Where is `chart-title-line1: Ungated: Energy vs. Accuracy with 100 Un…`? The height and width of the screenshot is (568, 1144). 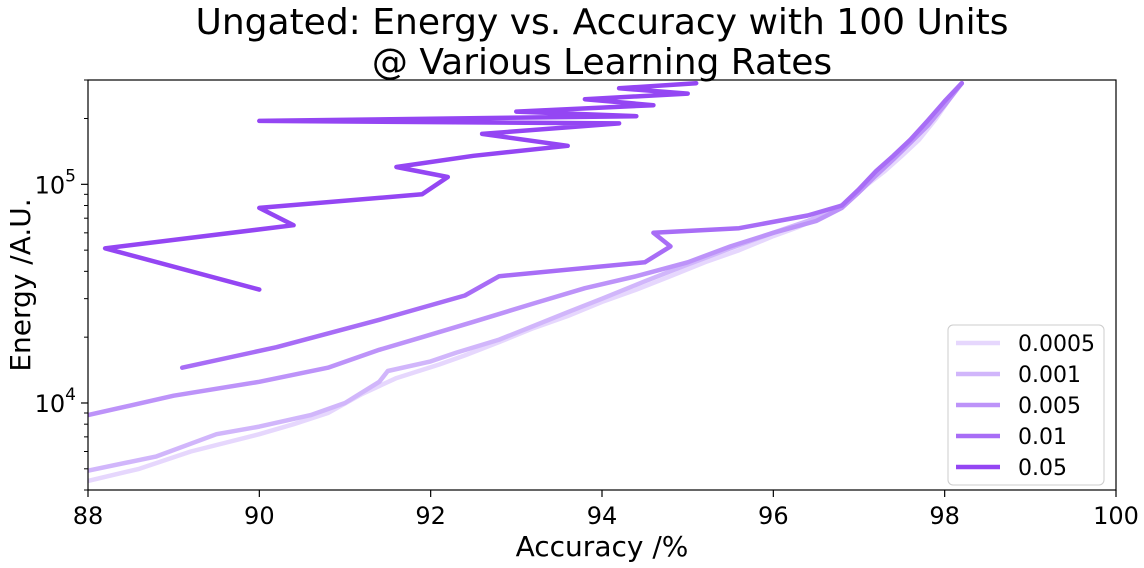
chart-title-line1: Ungated: Energy vs. Accuracy with 100 Un… is located at coordinates (601, 22).